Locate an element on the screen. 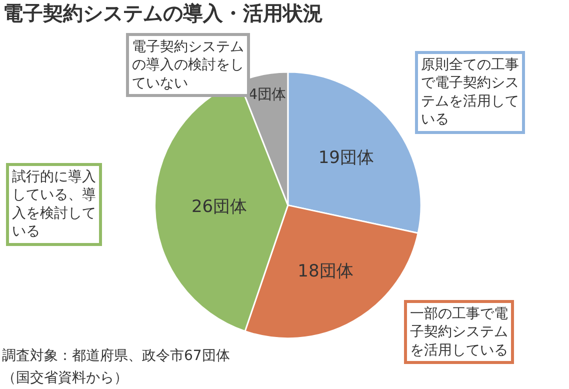 The height and width of the screenshot is (389, 569). slice-label: 原則全ての工事で電子契約システムを活用している is located at coordinates (470, 92).